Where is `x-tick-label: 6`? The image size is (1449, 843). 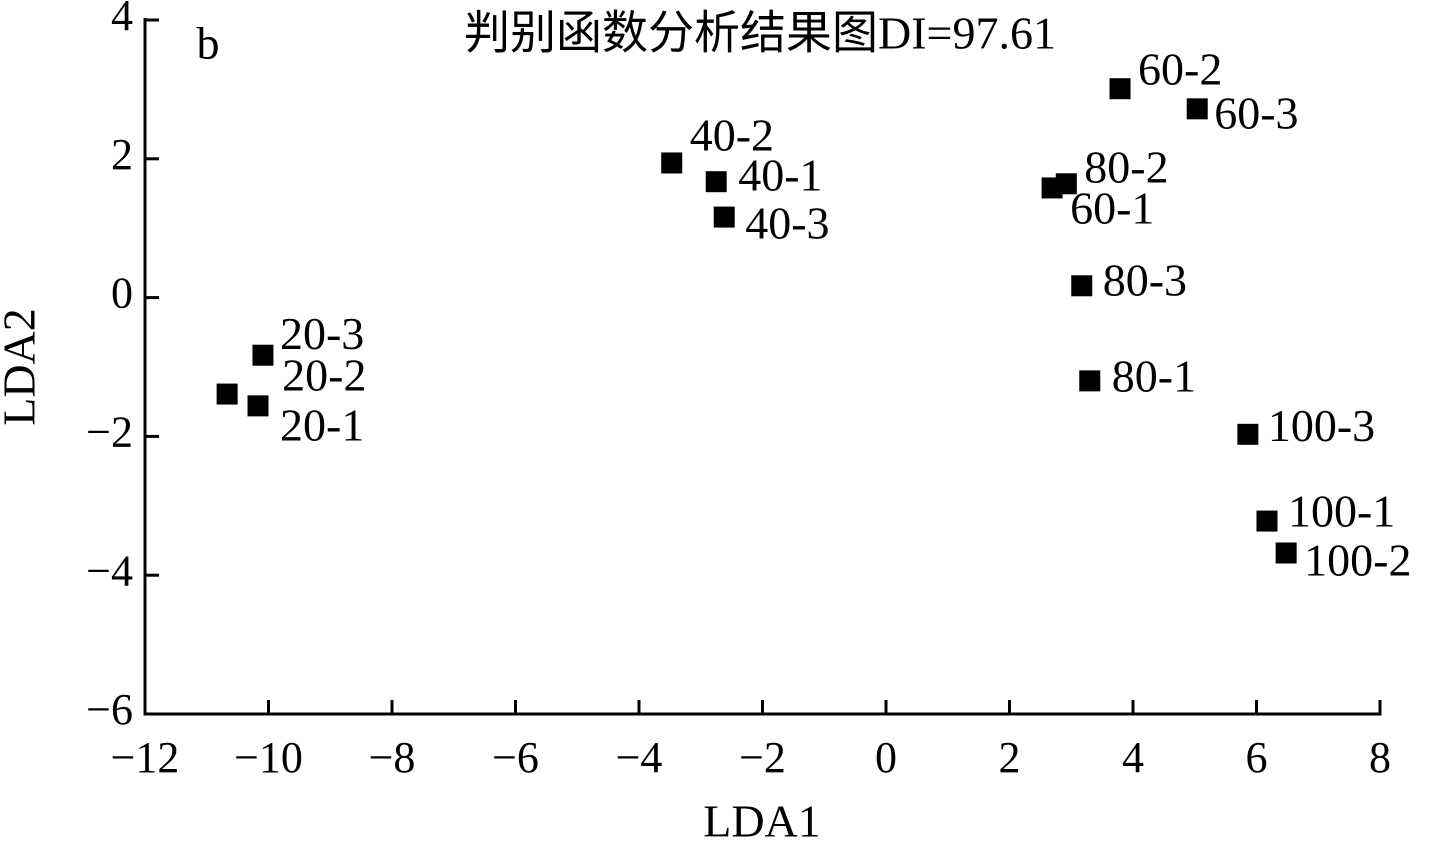 x-tick-label: 6 is located at coordinates (1257, 757).